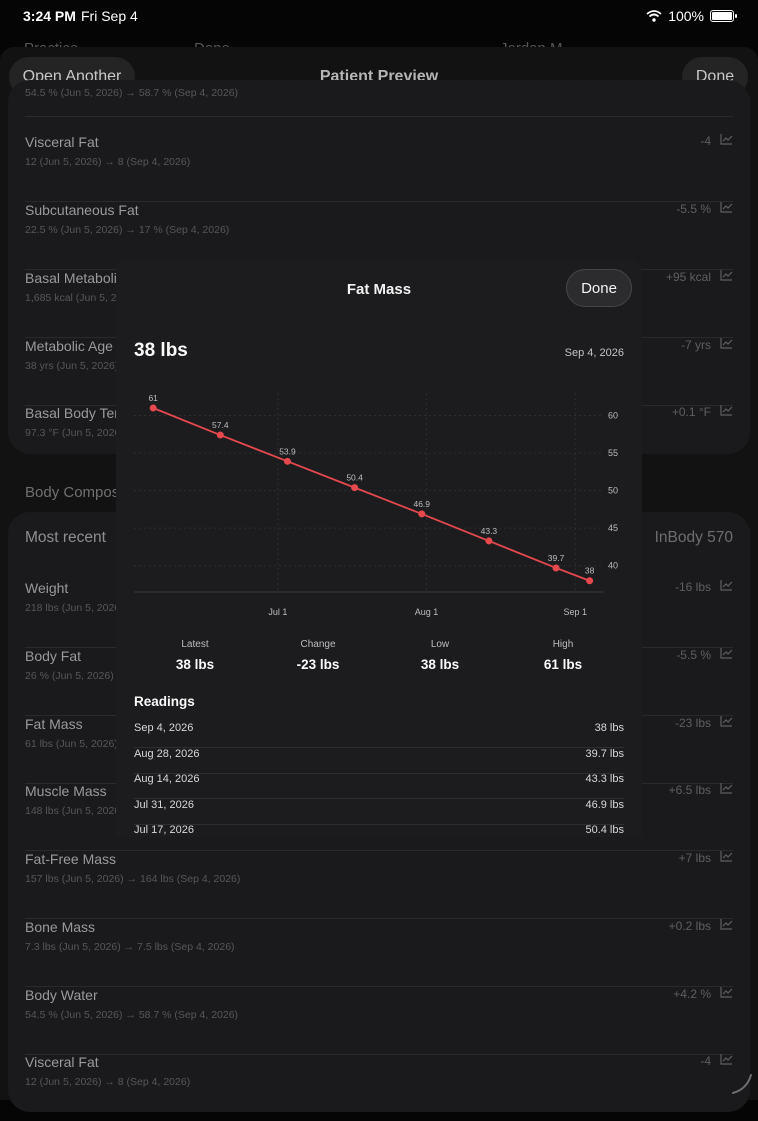  Describe the element at coordinates (440, 644) in the screenshot. I see `stat-label: Low` at that location.